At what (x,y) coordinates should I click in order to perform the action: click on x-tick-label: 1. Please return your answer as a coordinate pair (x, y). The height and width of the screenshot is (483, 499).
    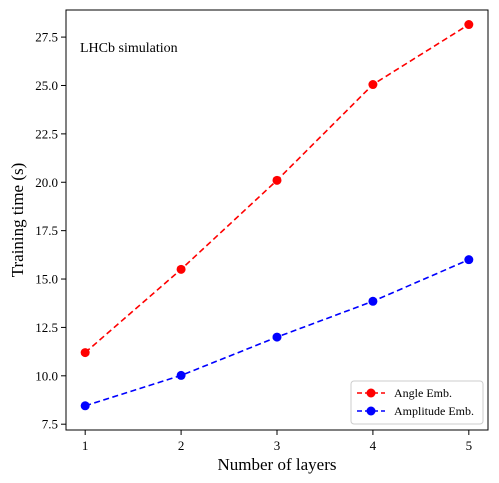
    Looking at the image, I should click on (85, 445).